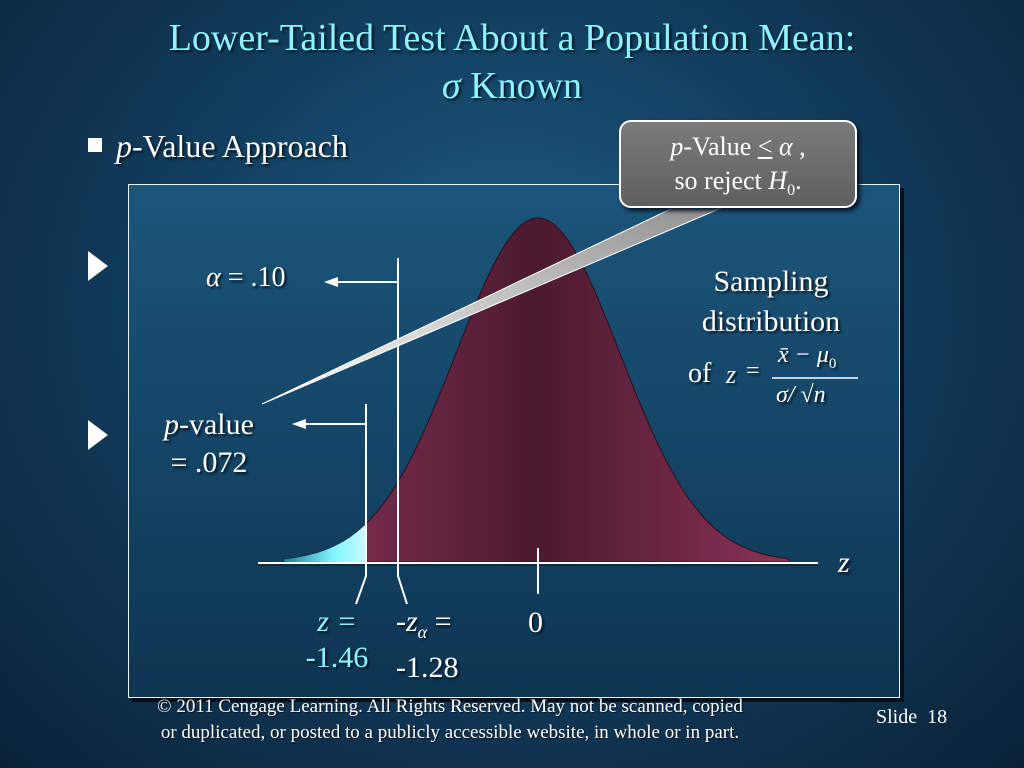 The width and height of the screenshot is (1024, 768). I want to click on formula-numerator: x̄ − μ0, so click(807, 357).